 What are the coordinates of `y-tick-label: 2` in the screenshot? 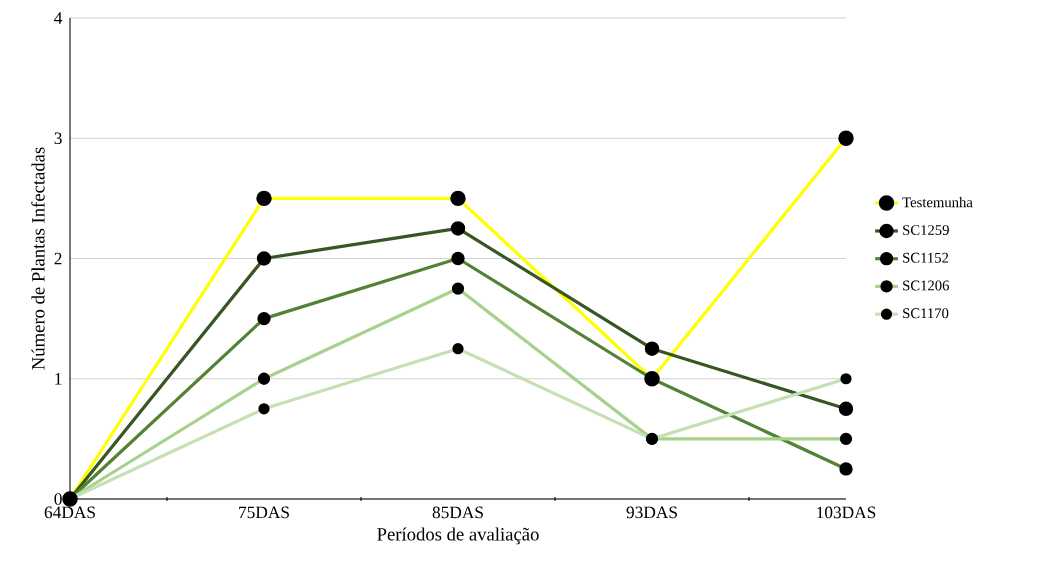 It's located at (58, 258).